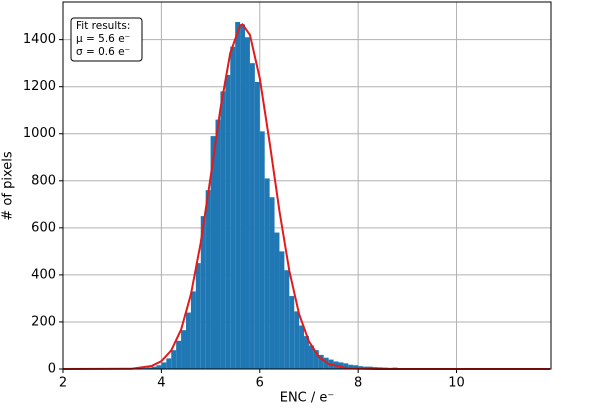  I want to click on y-tick-label: 400, so click(43, 274).